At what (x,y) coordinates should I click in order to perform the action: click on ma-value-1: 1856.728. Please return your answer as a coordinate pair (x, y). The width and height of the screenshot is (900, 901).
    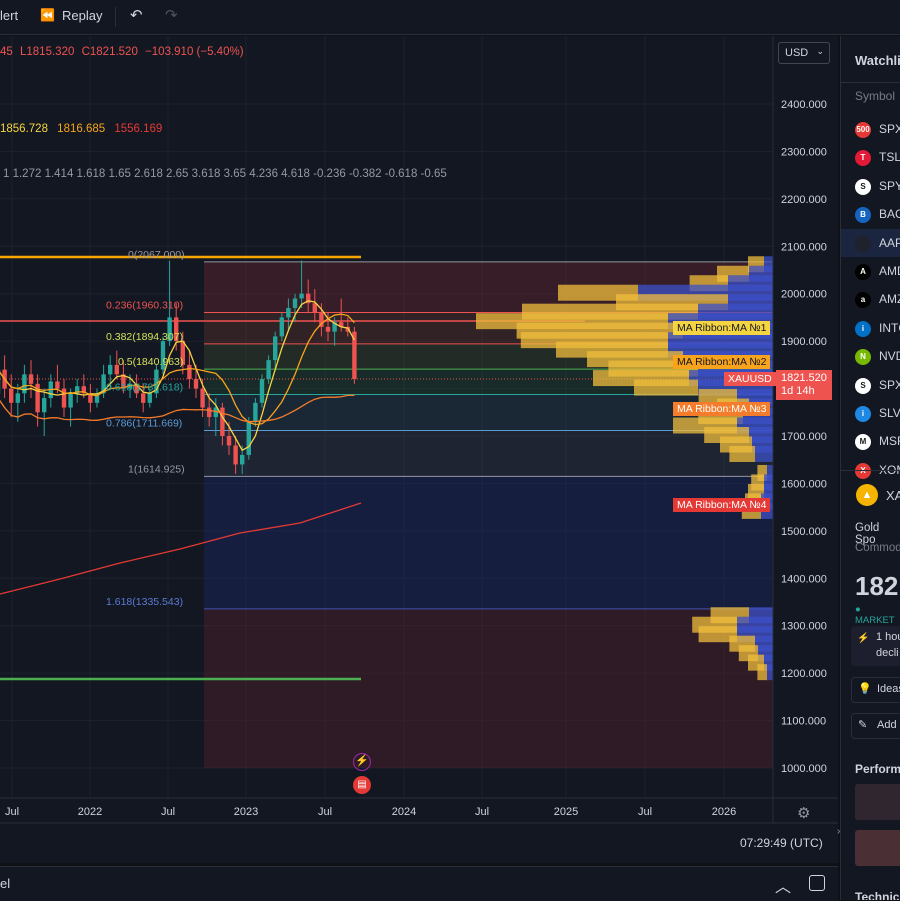
    Looking at the image, I should click on (24, 129).